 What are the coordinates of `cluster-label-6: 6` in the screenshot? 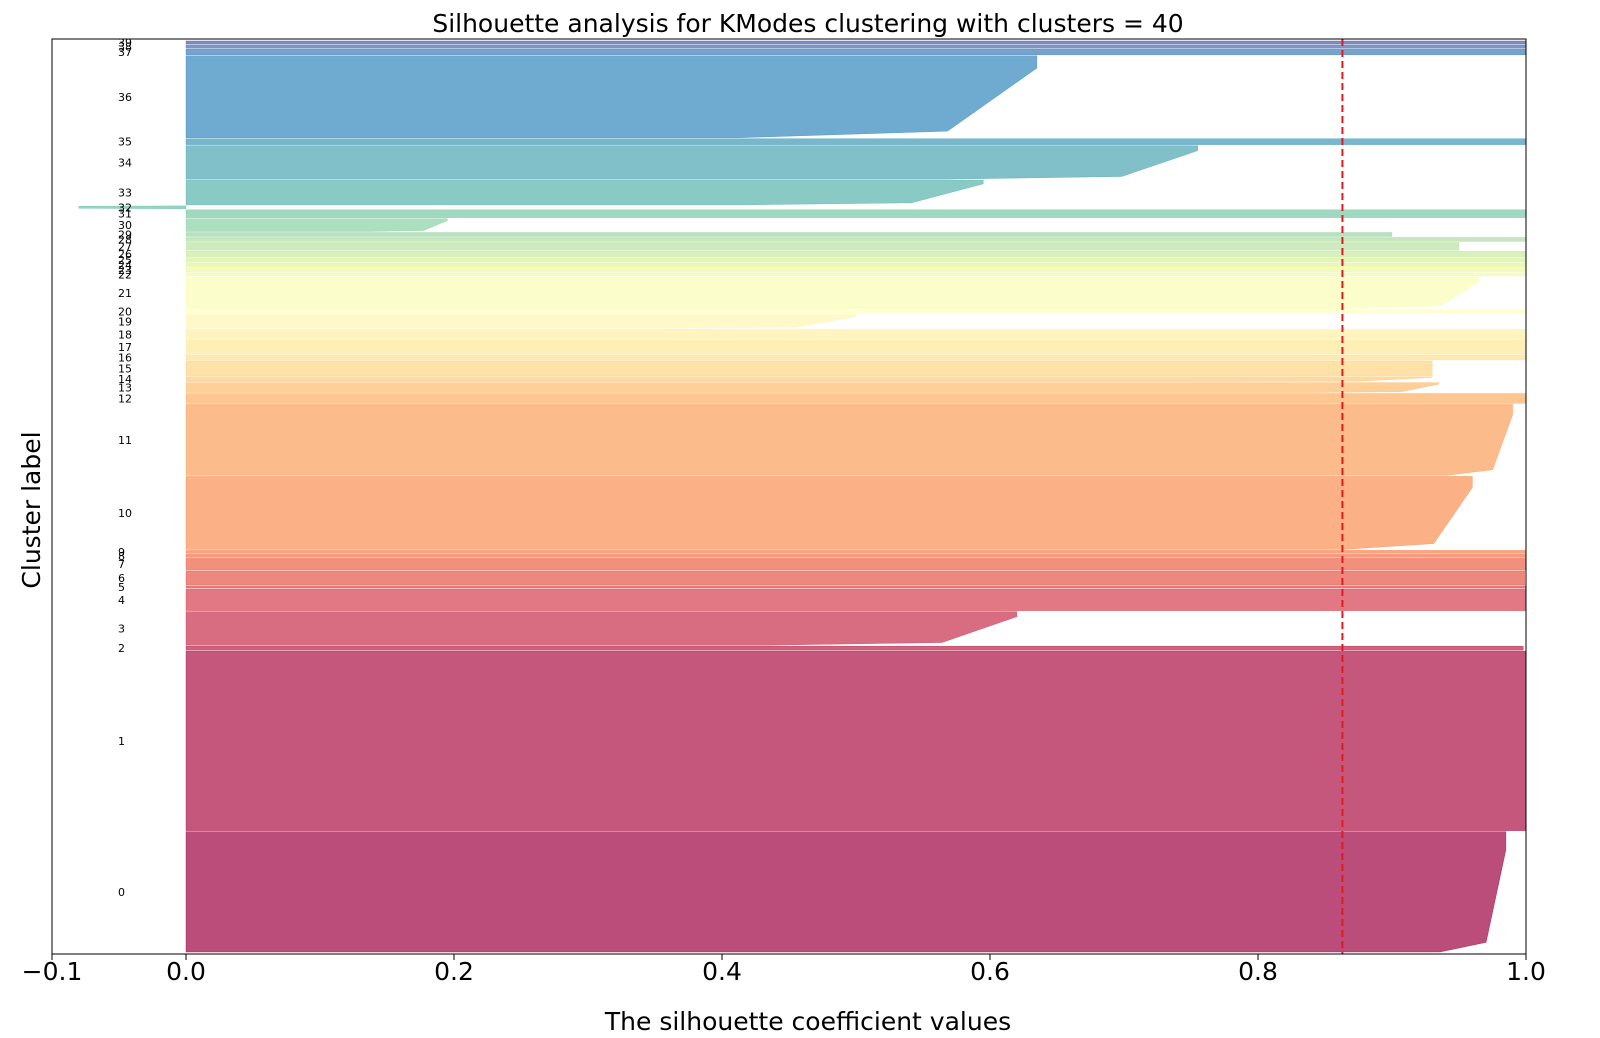 It's located at (121, 578).